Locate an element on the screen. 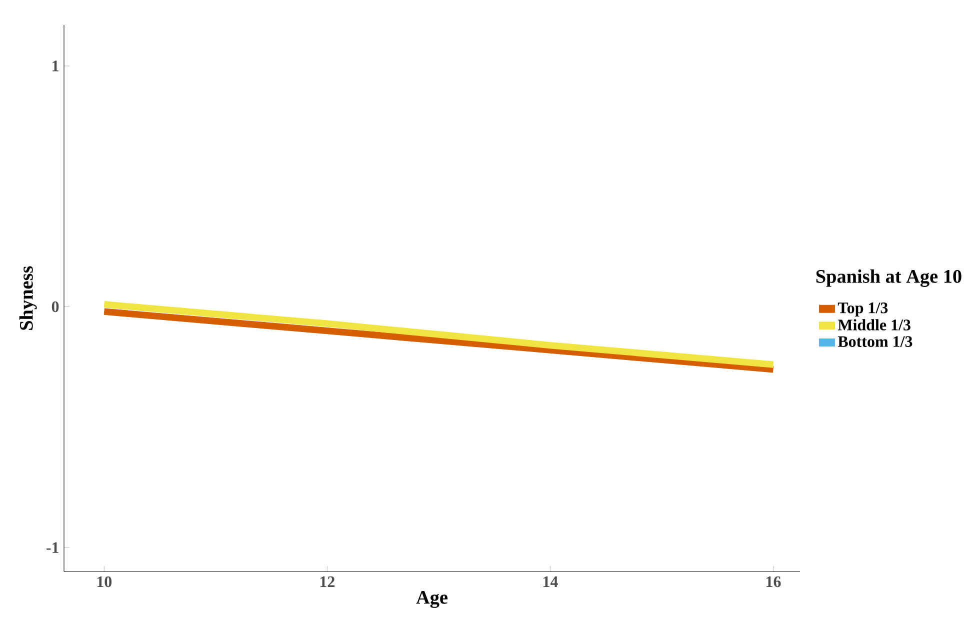 The image size is (980, 625). x-tick-label: 14 is located at coordinates (550, 581).